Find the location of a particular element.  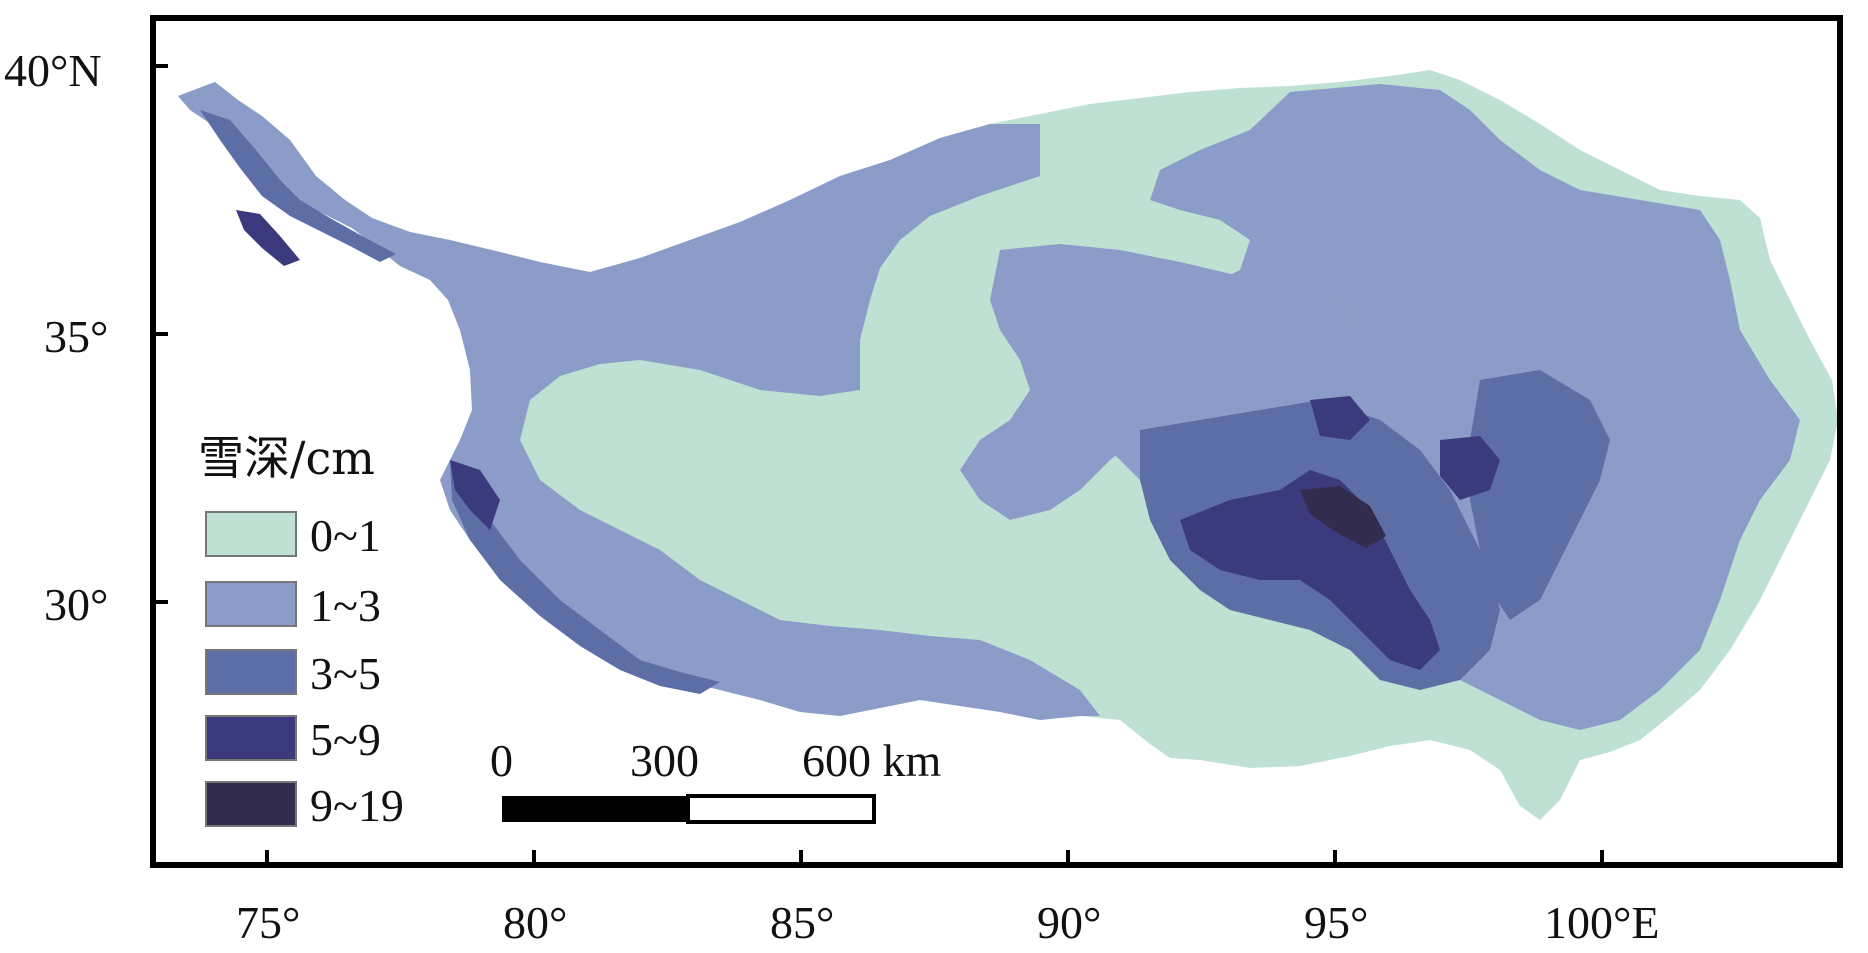

legend-label-5-9: 5~9 is located at coordinates (345, 739).